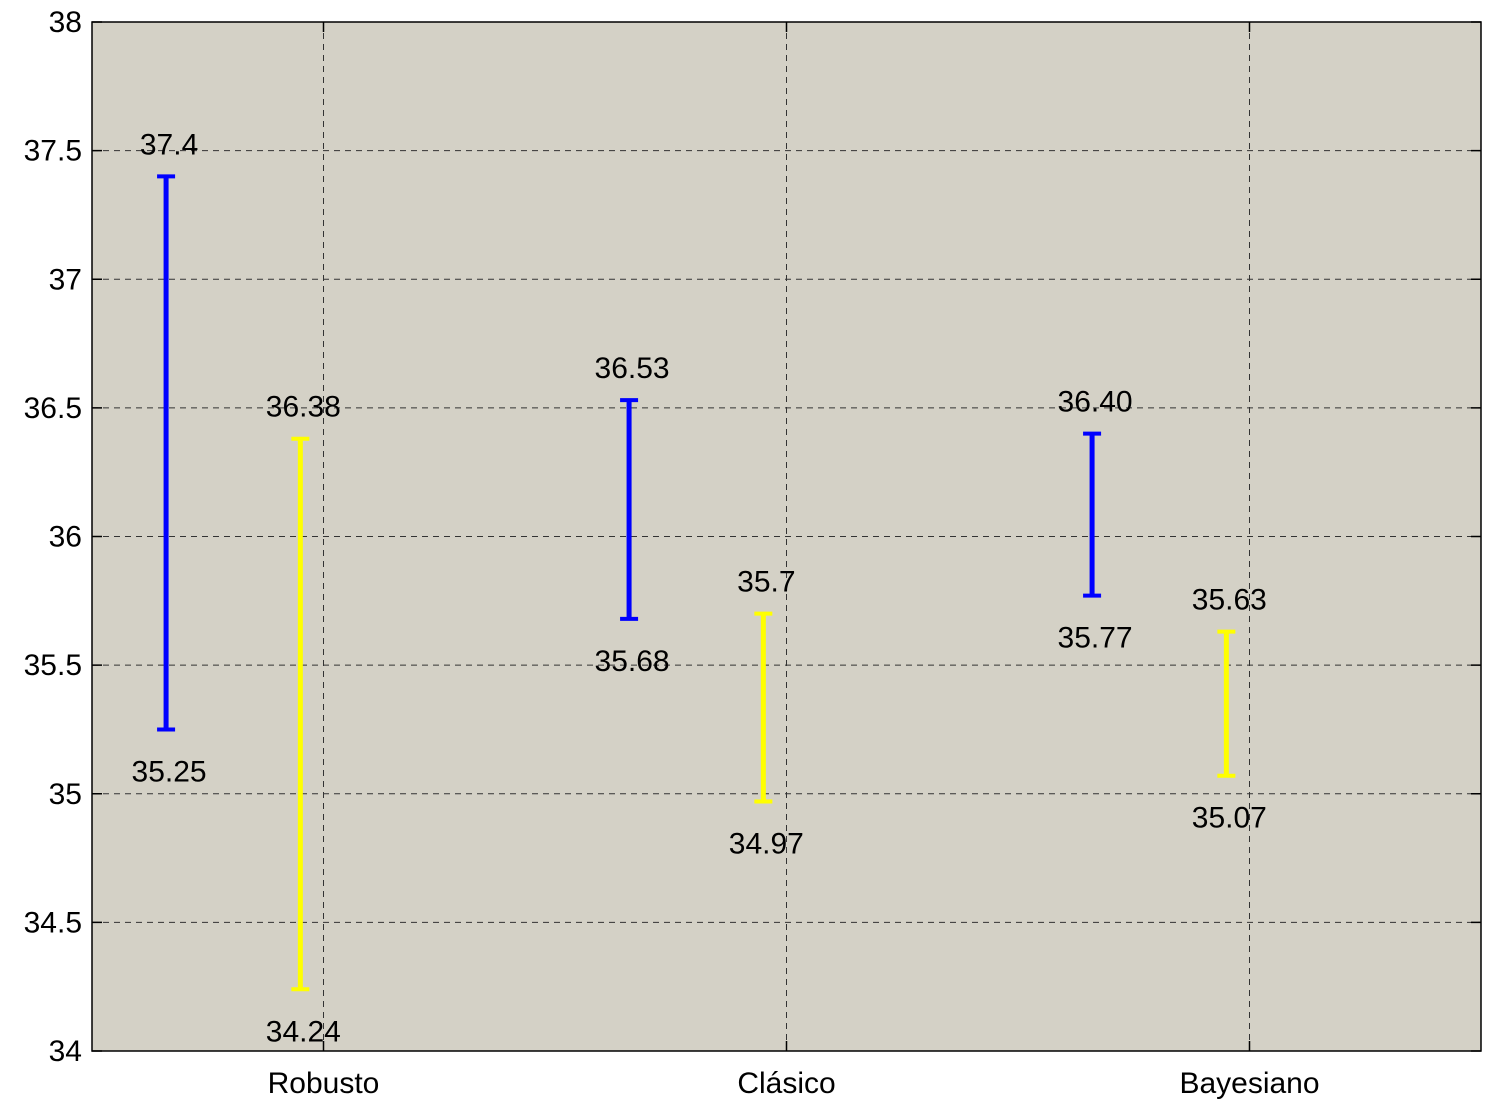  Describe the element at coordinates (766, 843) in the screenshot. I see `interval-low-label: 34.97` at that location.